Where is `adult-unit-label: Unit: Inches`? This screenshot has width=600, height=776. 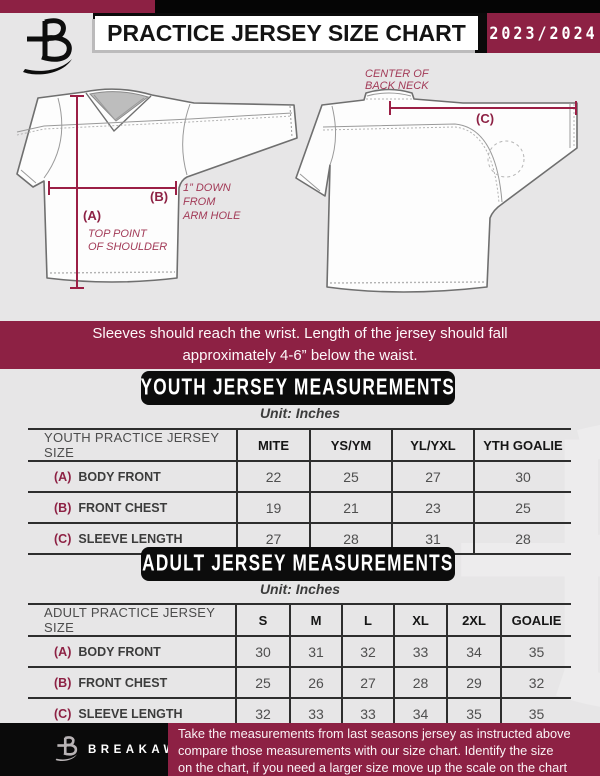
adult-unit-label: Unit: Inches is located at coordinates (300, 589).